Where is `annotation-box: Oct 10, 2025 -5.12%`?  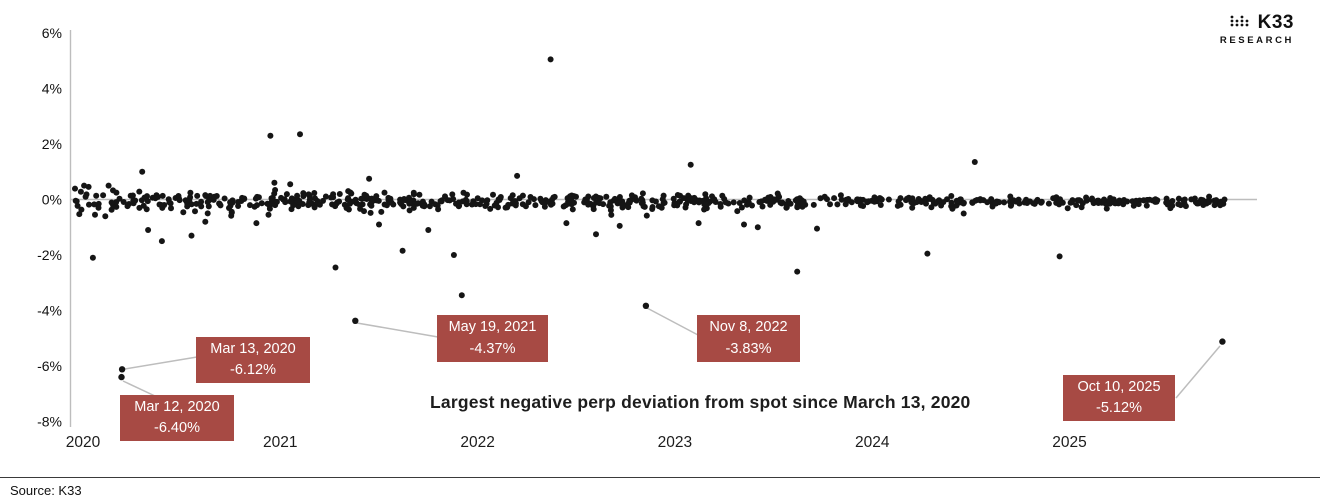 annotation-box: Oct 10, 2025 -5.12% is located at coordinates (1119, 398).